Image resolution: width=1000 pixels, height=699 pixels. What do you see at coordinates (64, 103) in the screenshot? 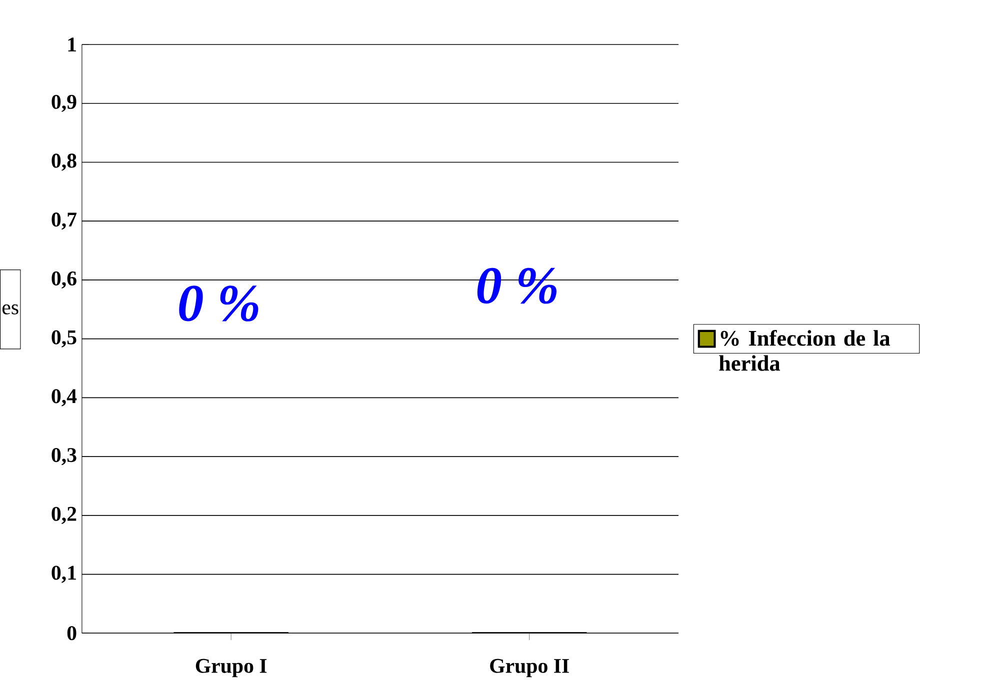
I see `y-tick-label: 0,9` at bounding box center [64, 103].